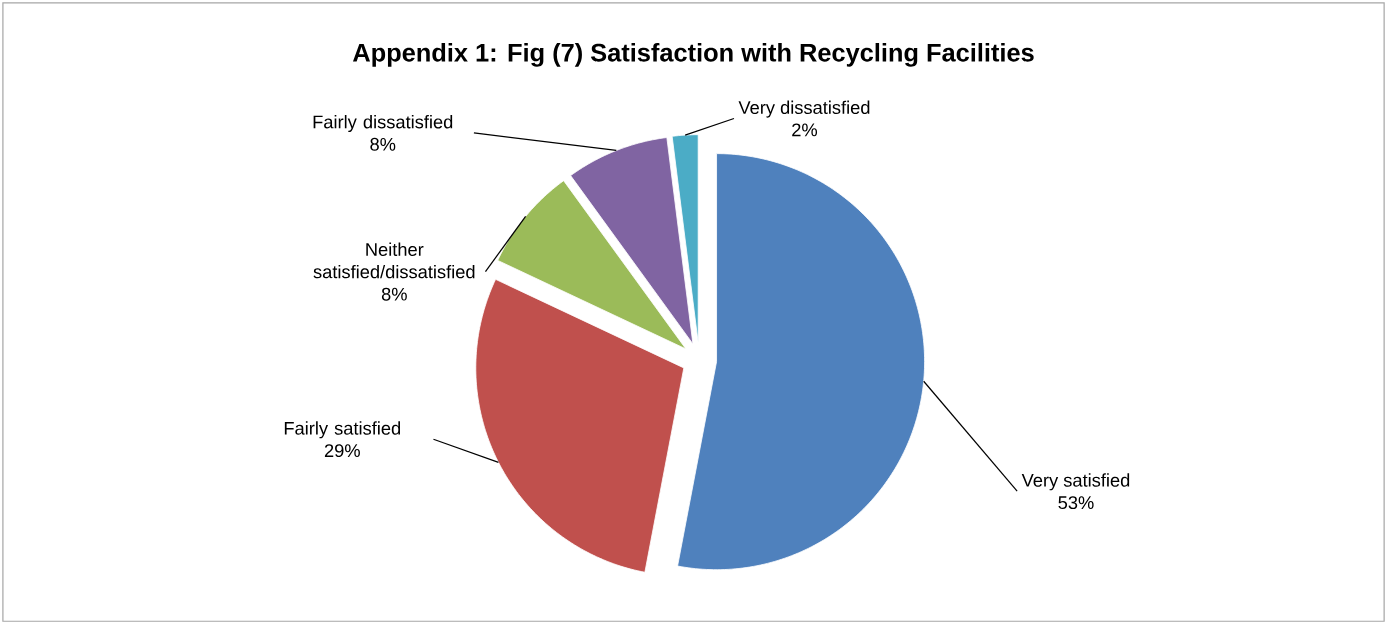  I want to click on data-label: 2%, so click(805, 130).